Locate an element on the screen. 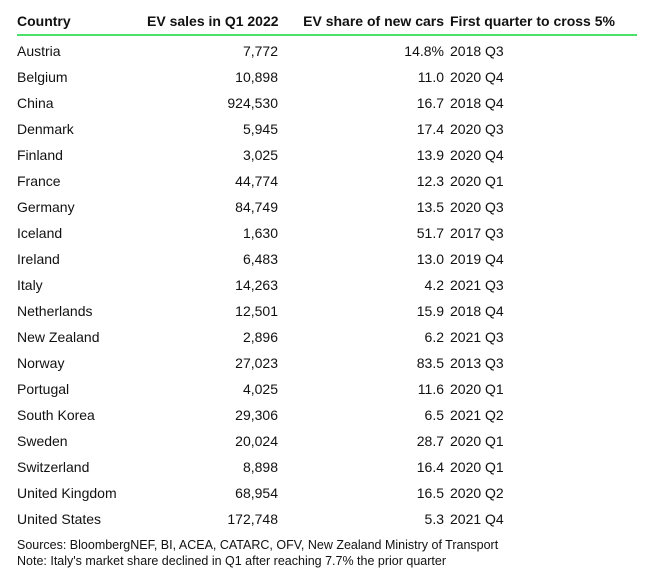 The width and height of the screenshot is (651, 577). table-row: Norway 27,023 83.5 2013 Q3 is located at coordinates (327, 363).